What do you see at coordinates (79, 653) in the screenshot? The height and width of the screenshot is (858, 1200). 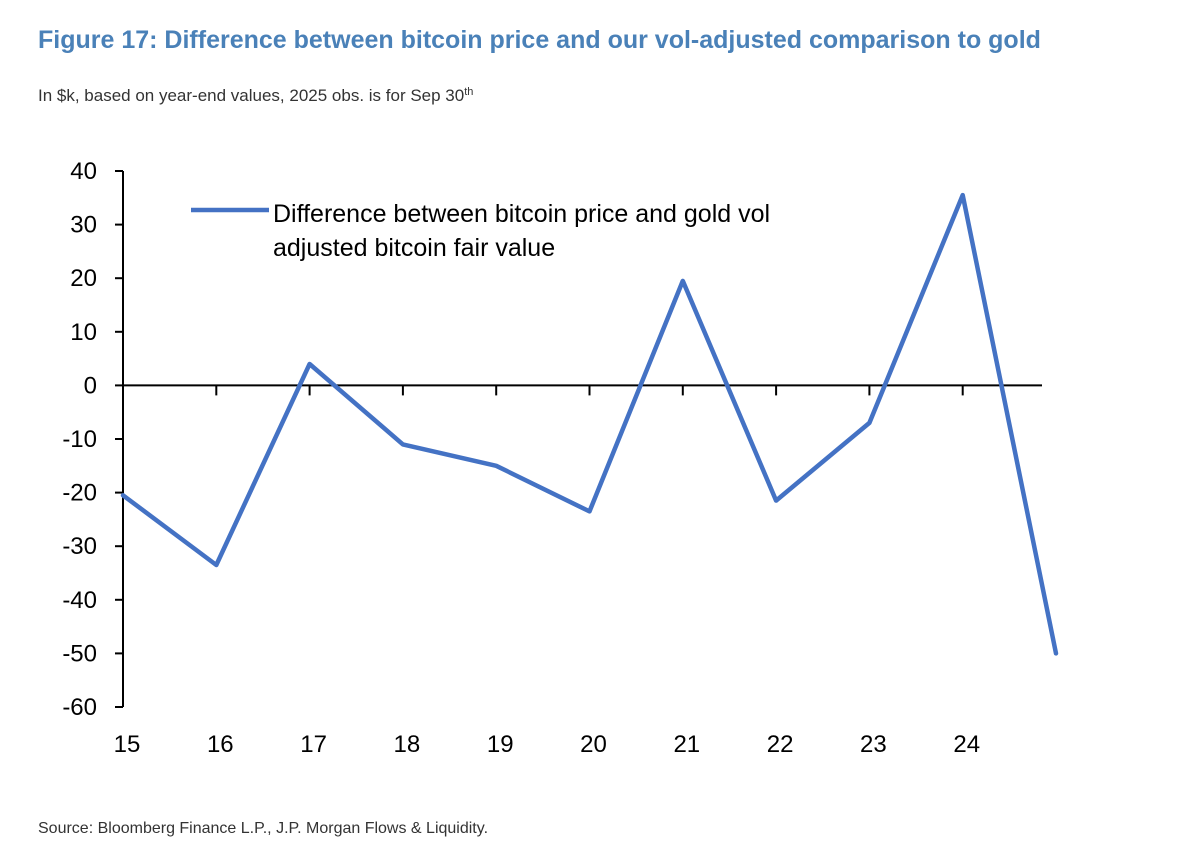 I see `y-tick-label: -50` at bounding box center [79, 653].